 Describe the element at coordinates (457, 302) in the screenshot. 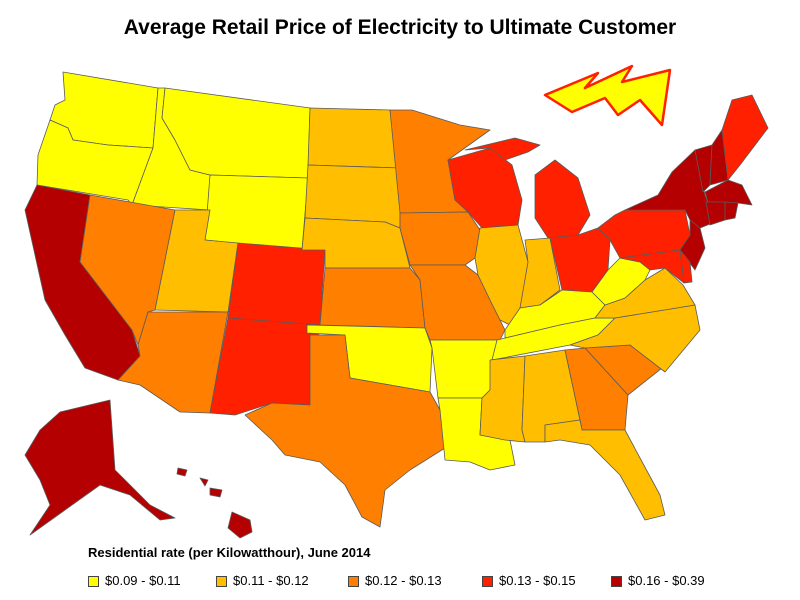

I see `state-mo` at that location.